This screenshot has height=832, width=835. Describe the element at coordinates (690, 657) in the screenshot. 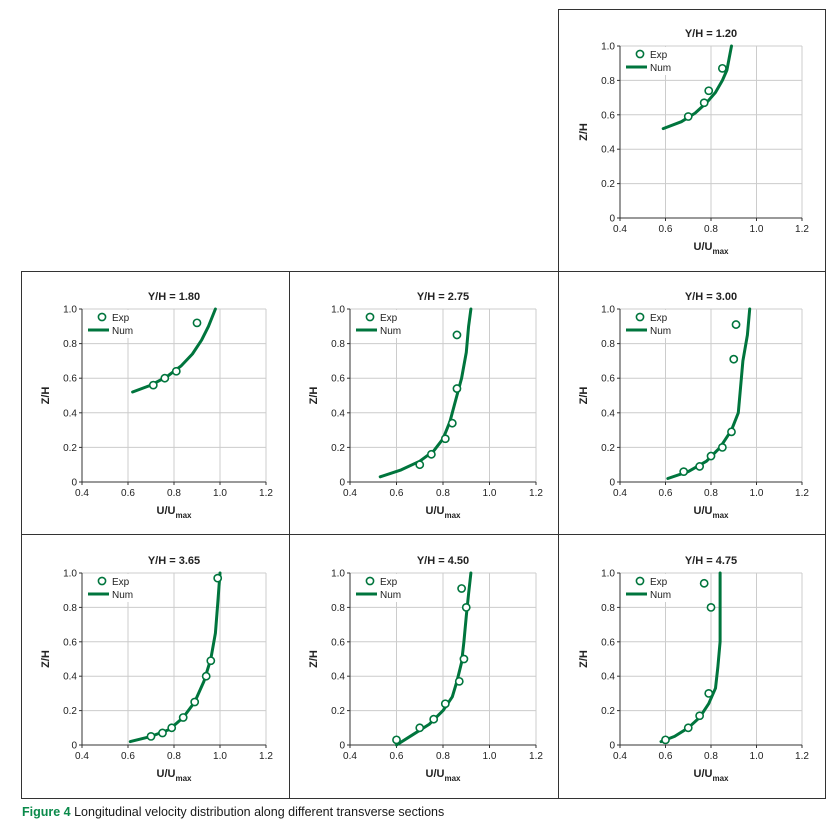

I see `series-line-num` at that location.